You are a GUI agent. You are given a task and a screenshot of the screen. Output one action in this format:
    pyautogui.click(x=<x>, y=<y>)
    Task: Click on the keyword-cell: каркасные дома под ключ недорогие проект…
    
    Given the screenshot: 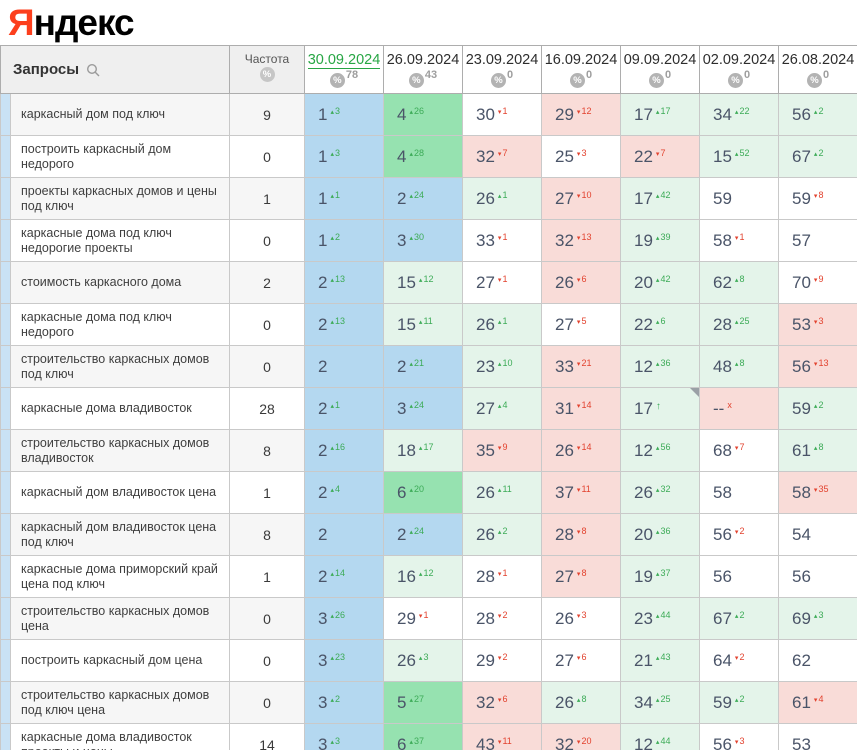 What is the action you would take?
    pyautogui.click(x=120, y=240)
    